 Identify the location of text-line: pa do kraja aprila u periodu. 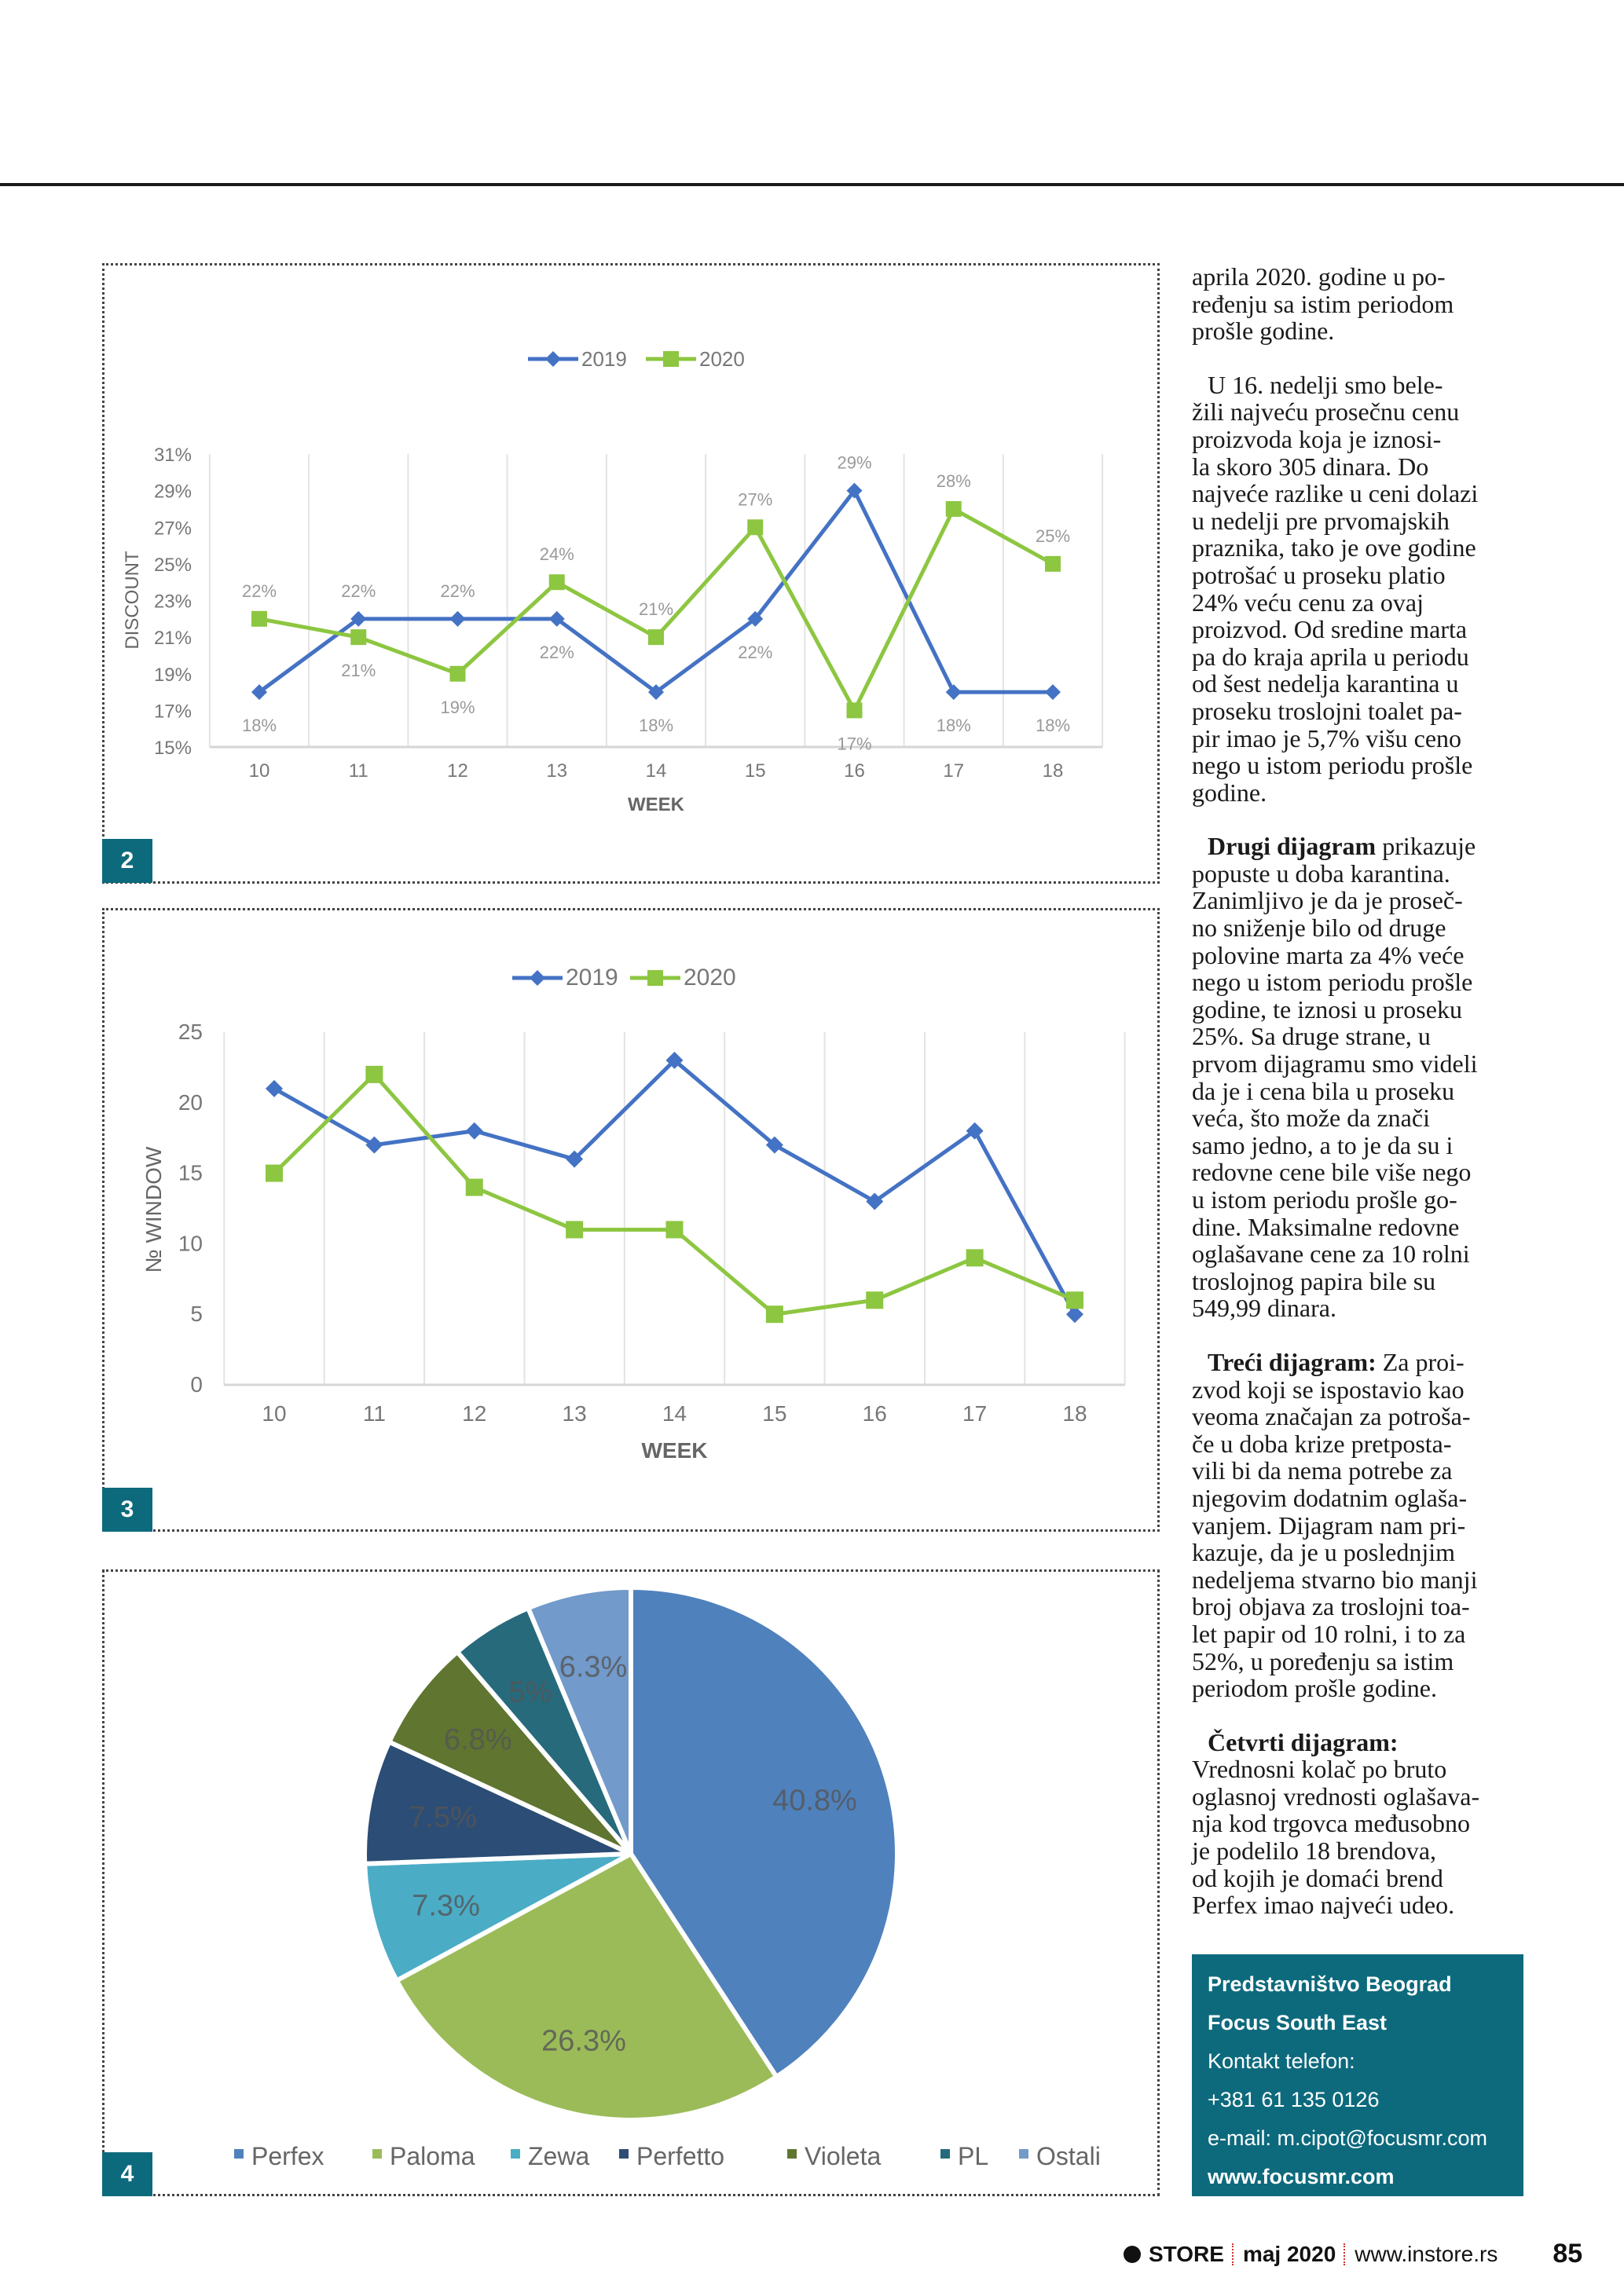
(1361, 657).